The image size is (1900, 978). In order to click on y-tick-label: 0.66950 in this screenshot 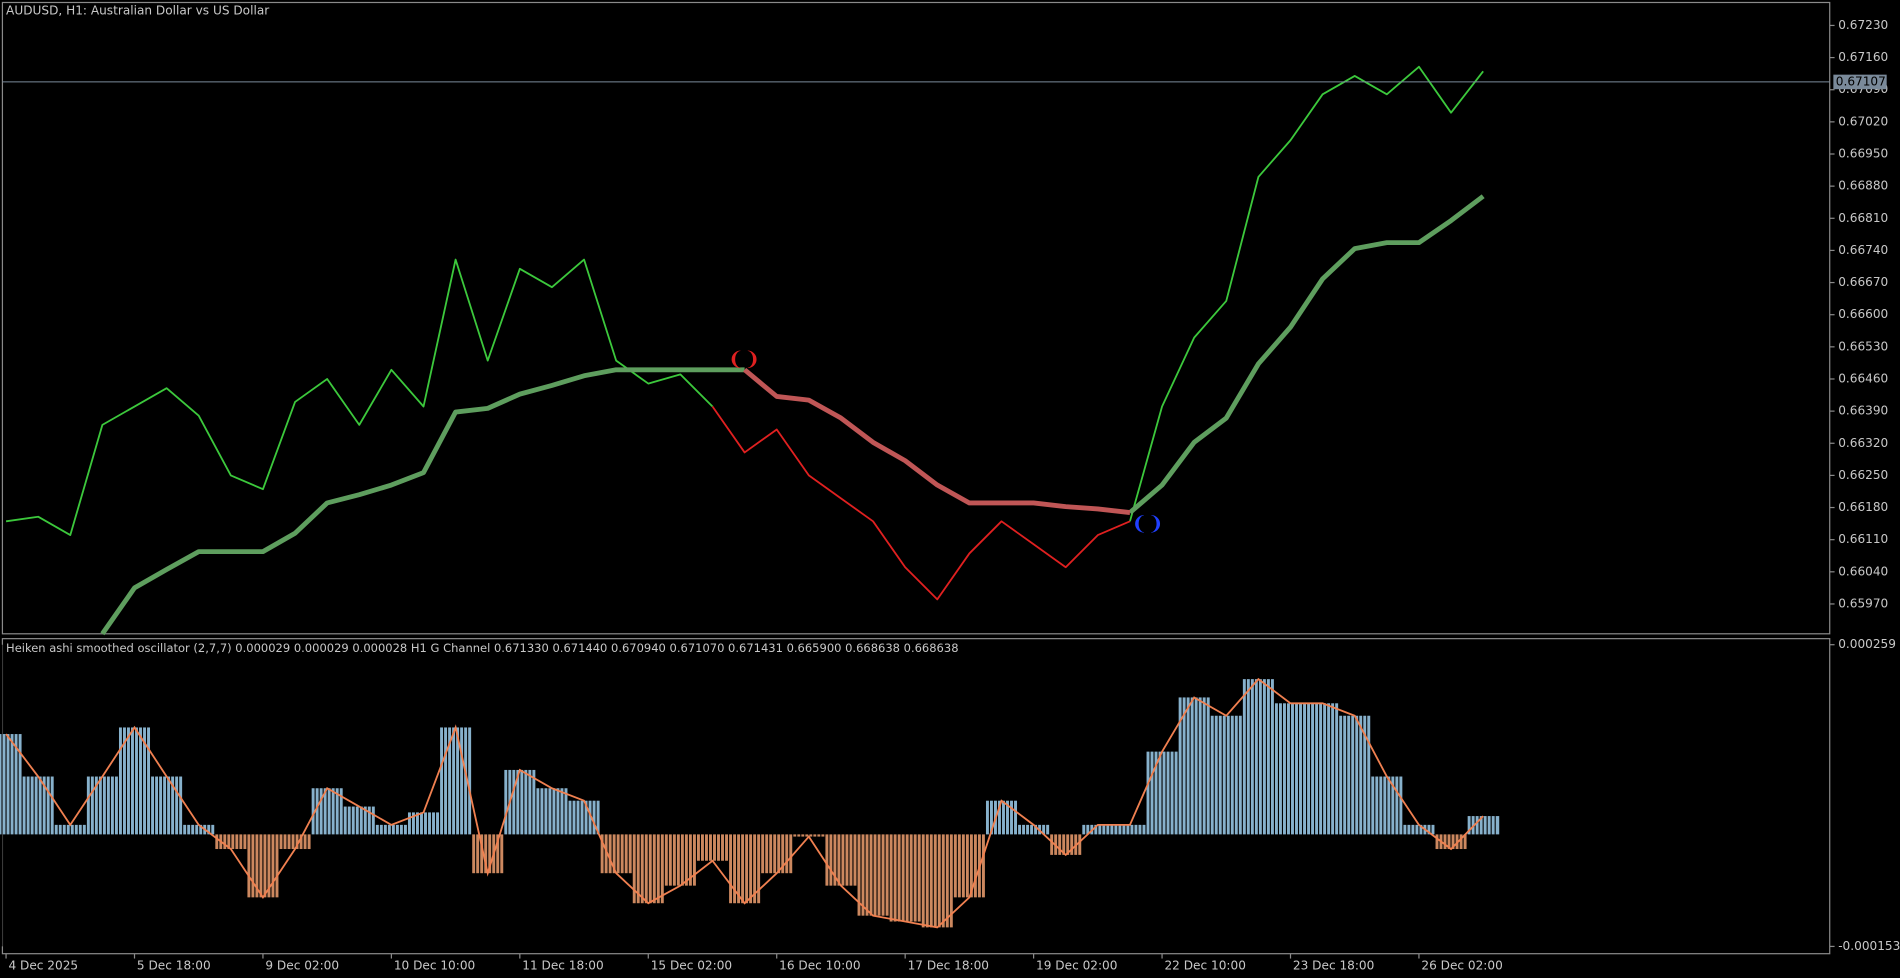, I will do `click(1863, 154)`.